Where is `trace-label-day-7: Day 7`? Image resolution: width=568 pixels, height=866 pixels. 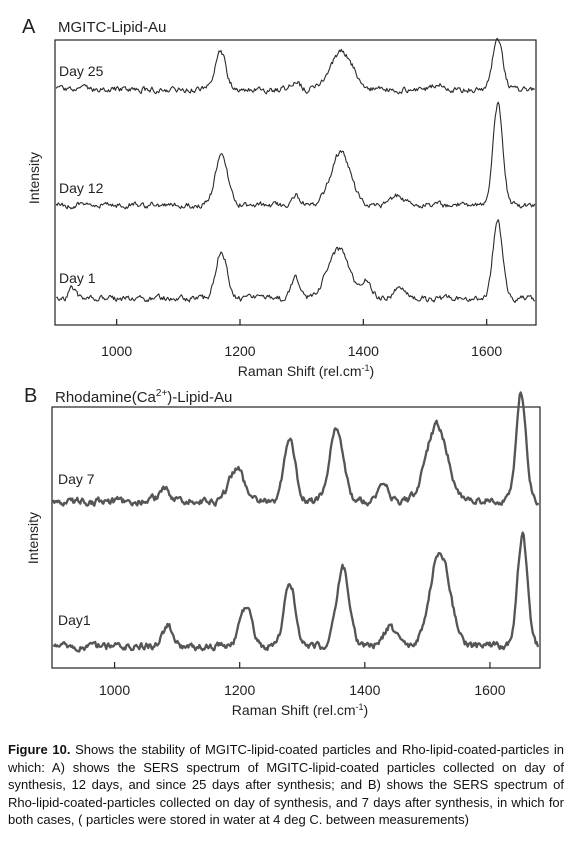 trace-label-day-7: Day 7 is located at coordinates (76, 479).